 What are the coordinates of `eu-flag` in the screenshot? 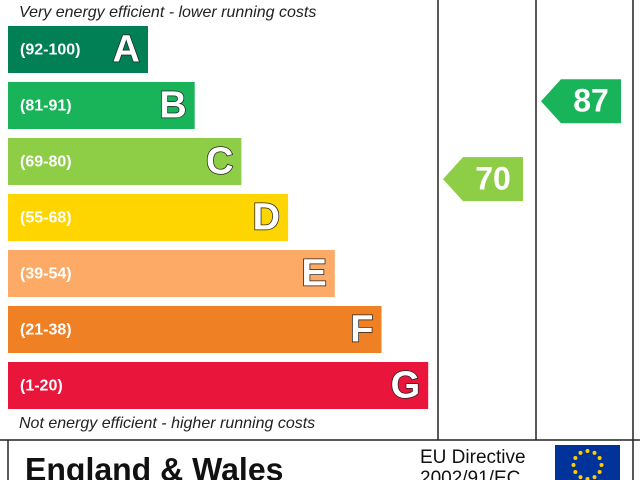 It's located at (587, 462).